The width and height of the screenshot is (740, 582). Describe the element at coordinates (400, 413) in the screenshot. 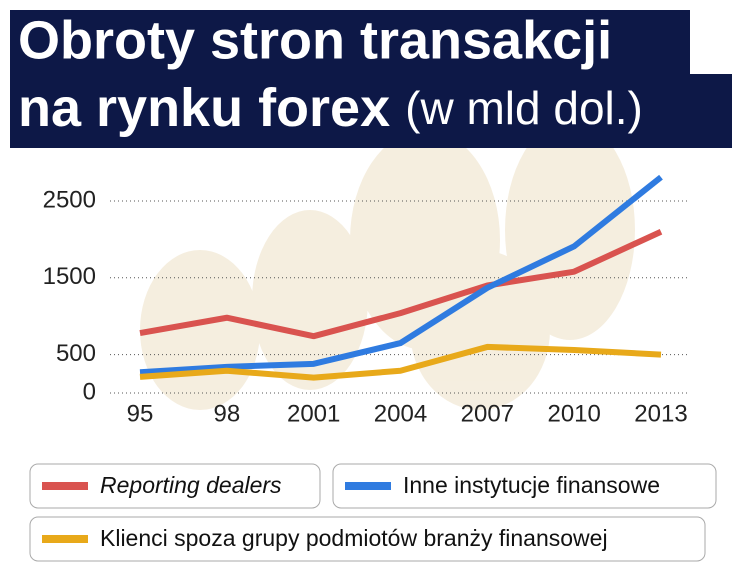

I see `x-tick-label: 2004` at that location.